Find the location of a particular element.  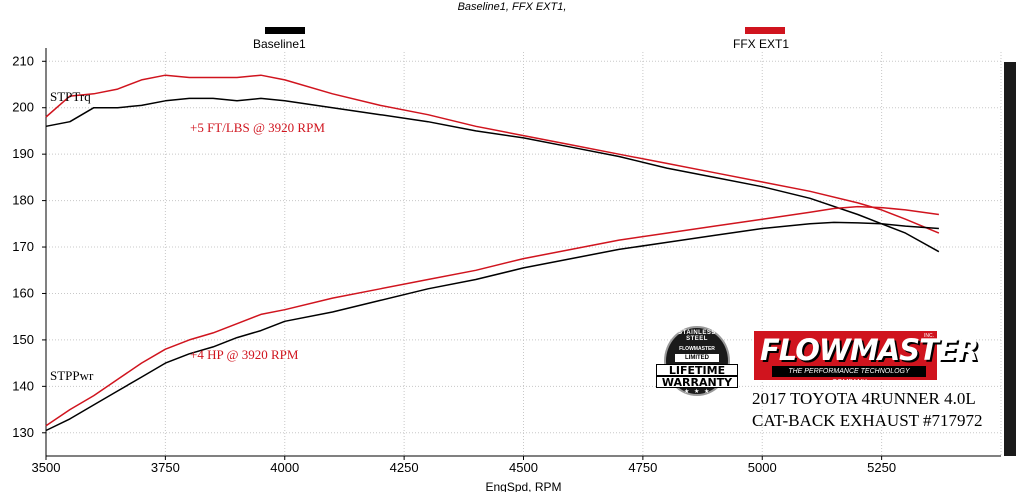

y-tick-label: 200 is located at coordinates (23, 107).